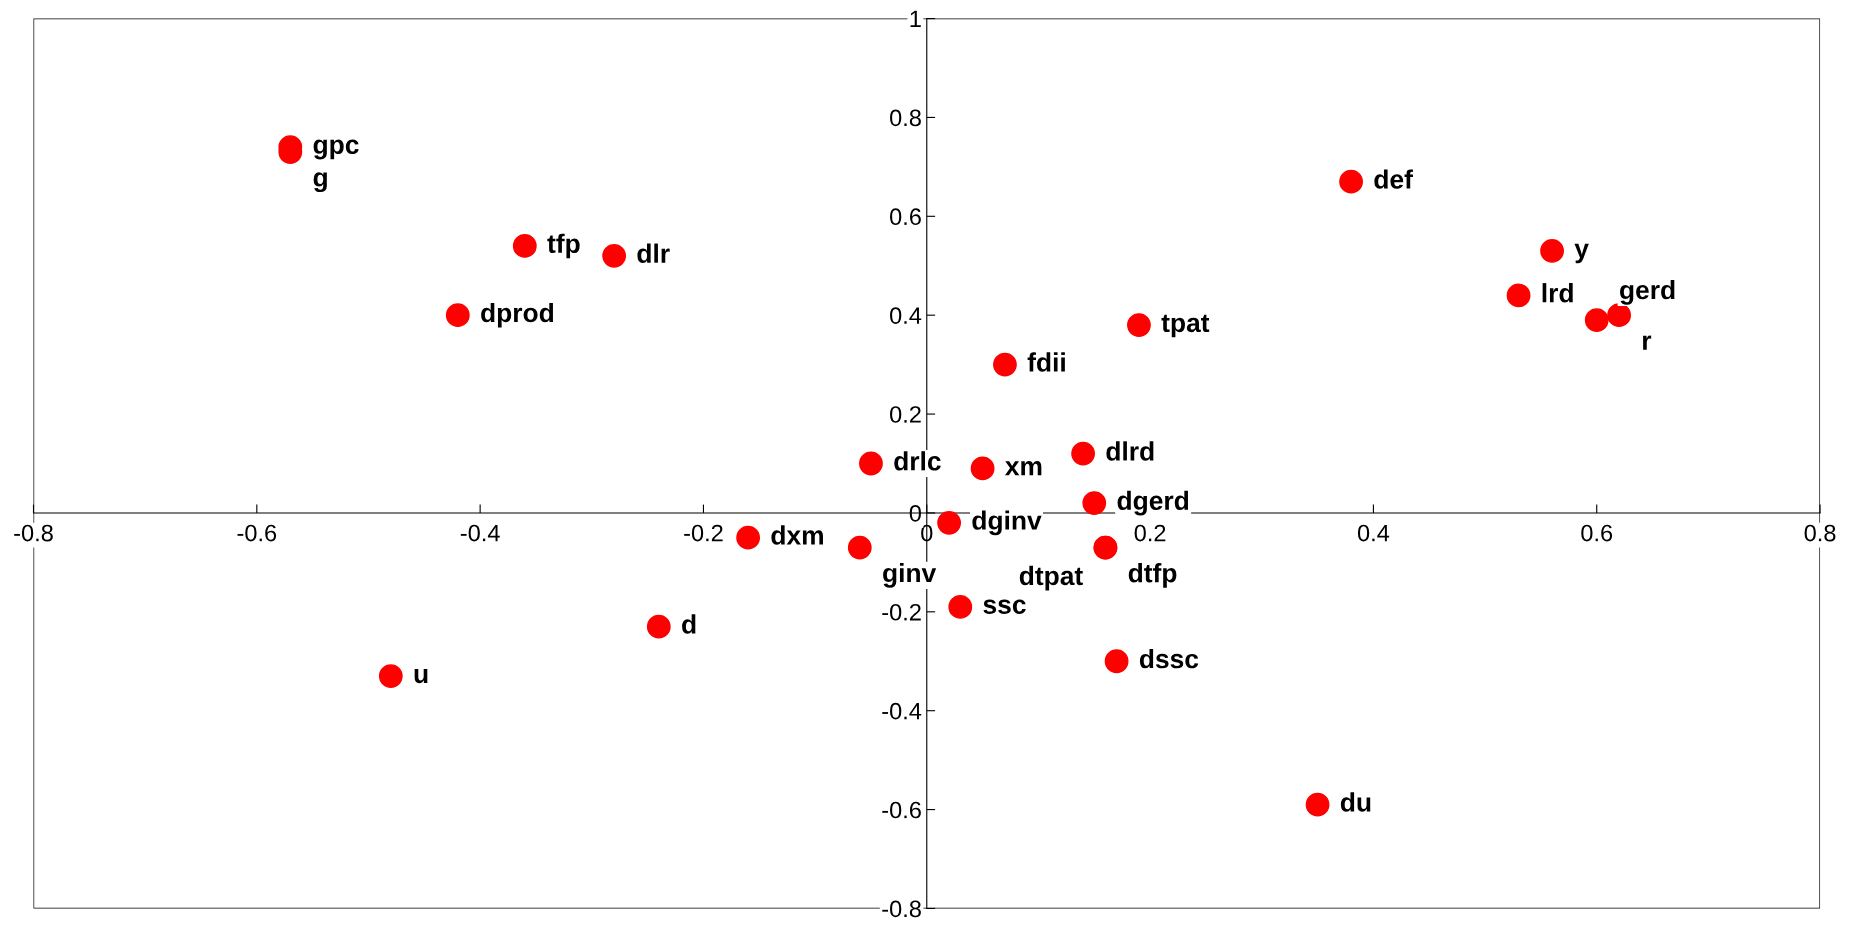 Image resolution: width=1861 pixels, height=927 pixels. Describe the element at coordinates (517, 315) in the screenshot. I see `annotation: dprod` at that location.